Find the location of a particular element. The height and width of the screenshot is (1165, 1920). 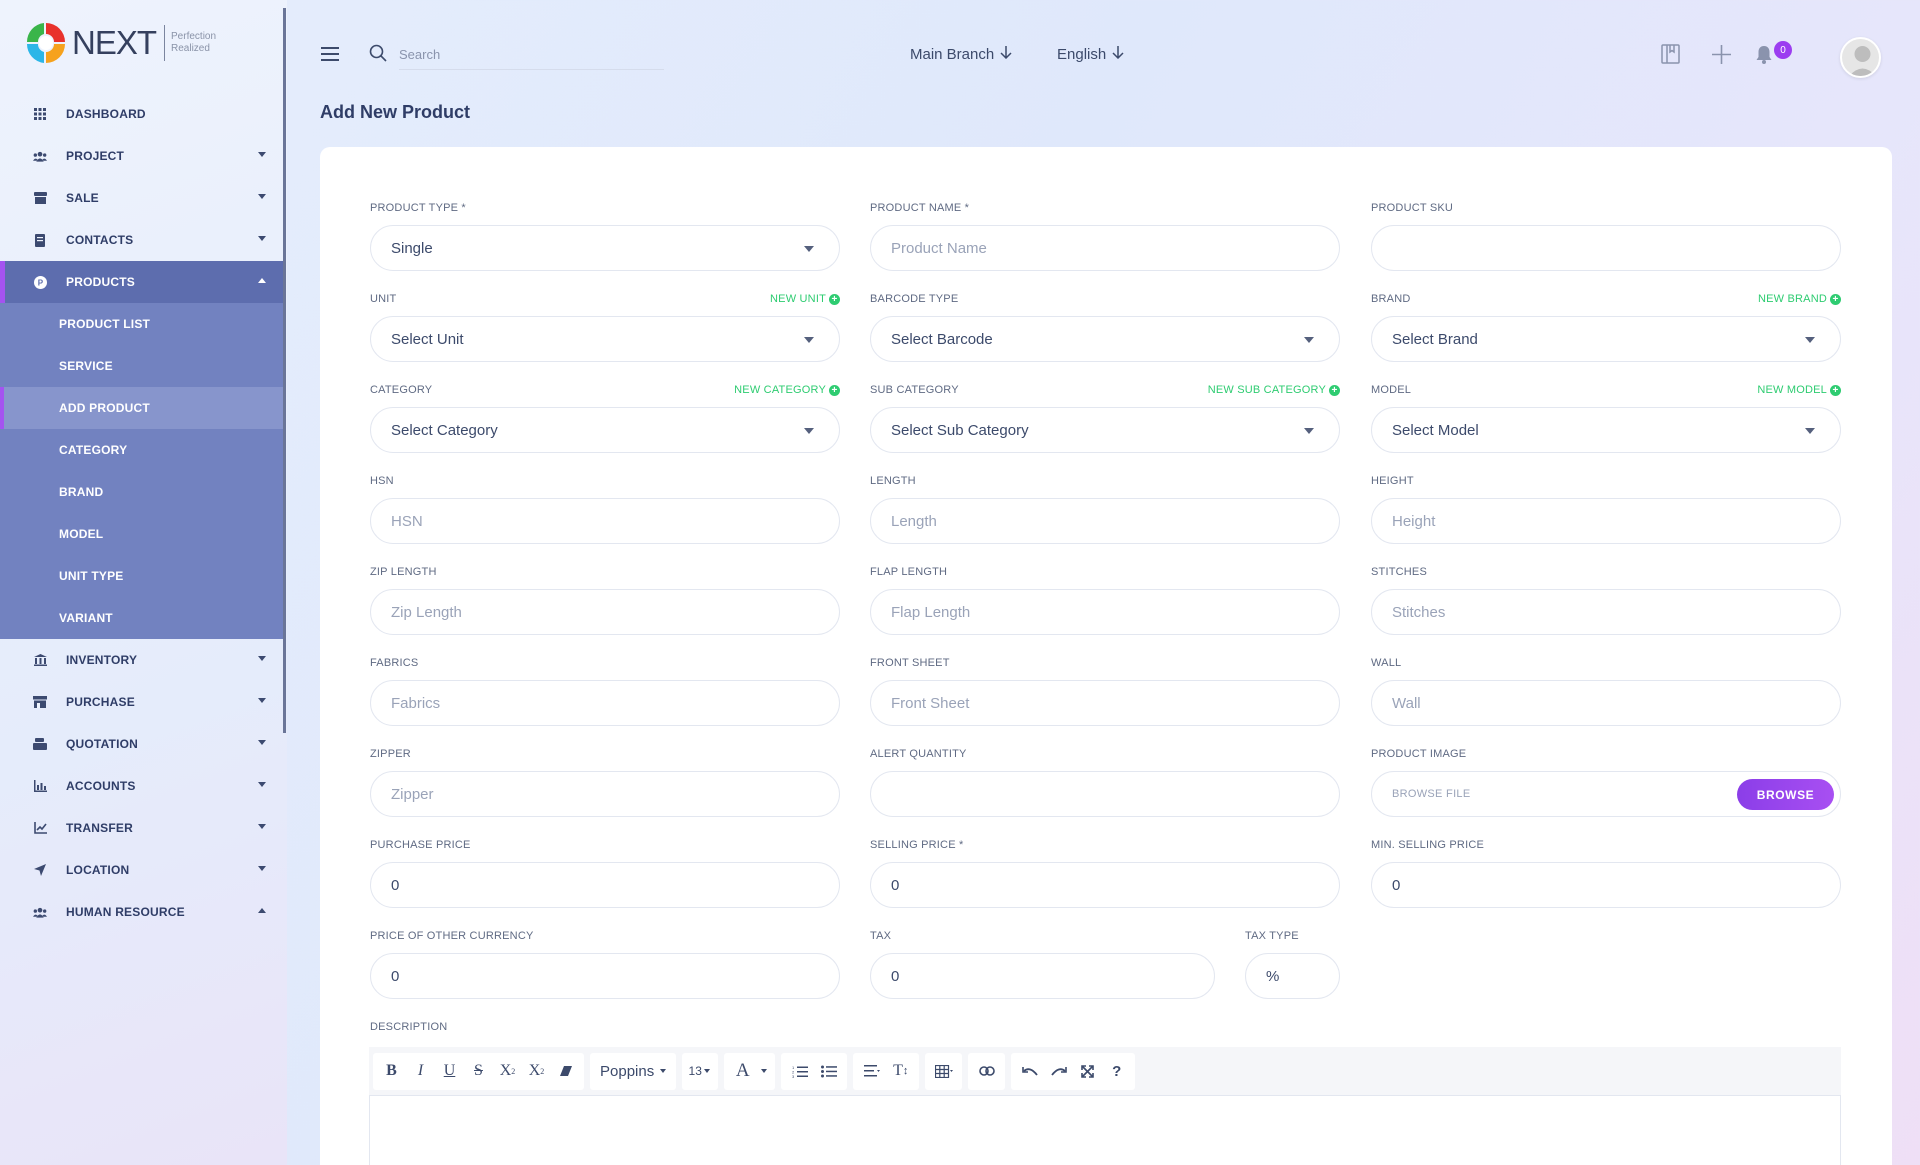

submenu-item-variant: VARIANT is located at coordinates (86, 618).